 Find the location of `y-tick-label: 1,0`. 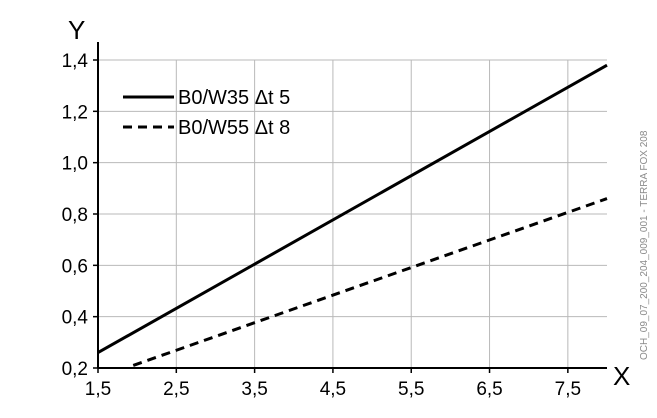

y-tick-label: 1,0 is located at coordinates (75, 164).